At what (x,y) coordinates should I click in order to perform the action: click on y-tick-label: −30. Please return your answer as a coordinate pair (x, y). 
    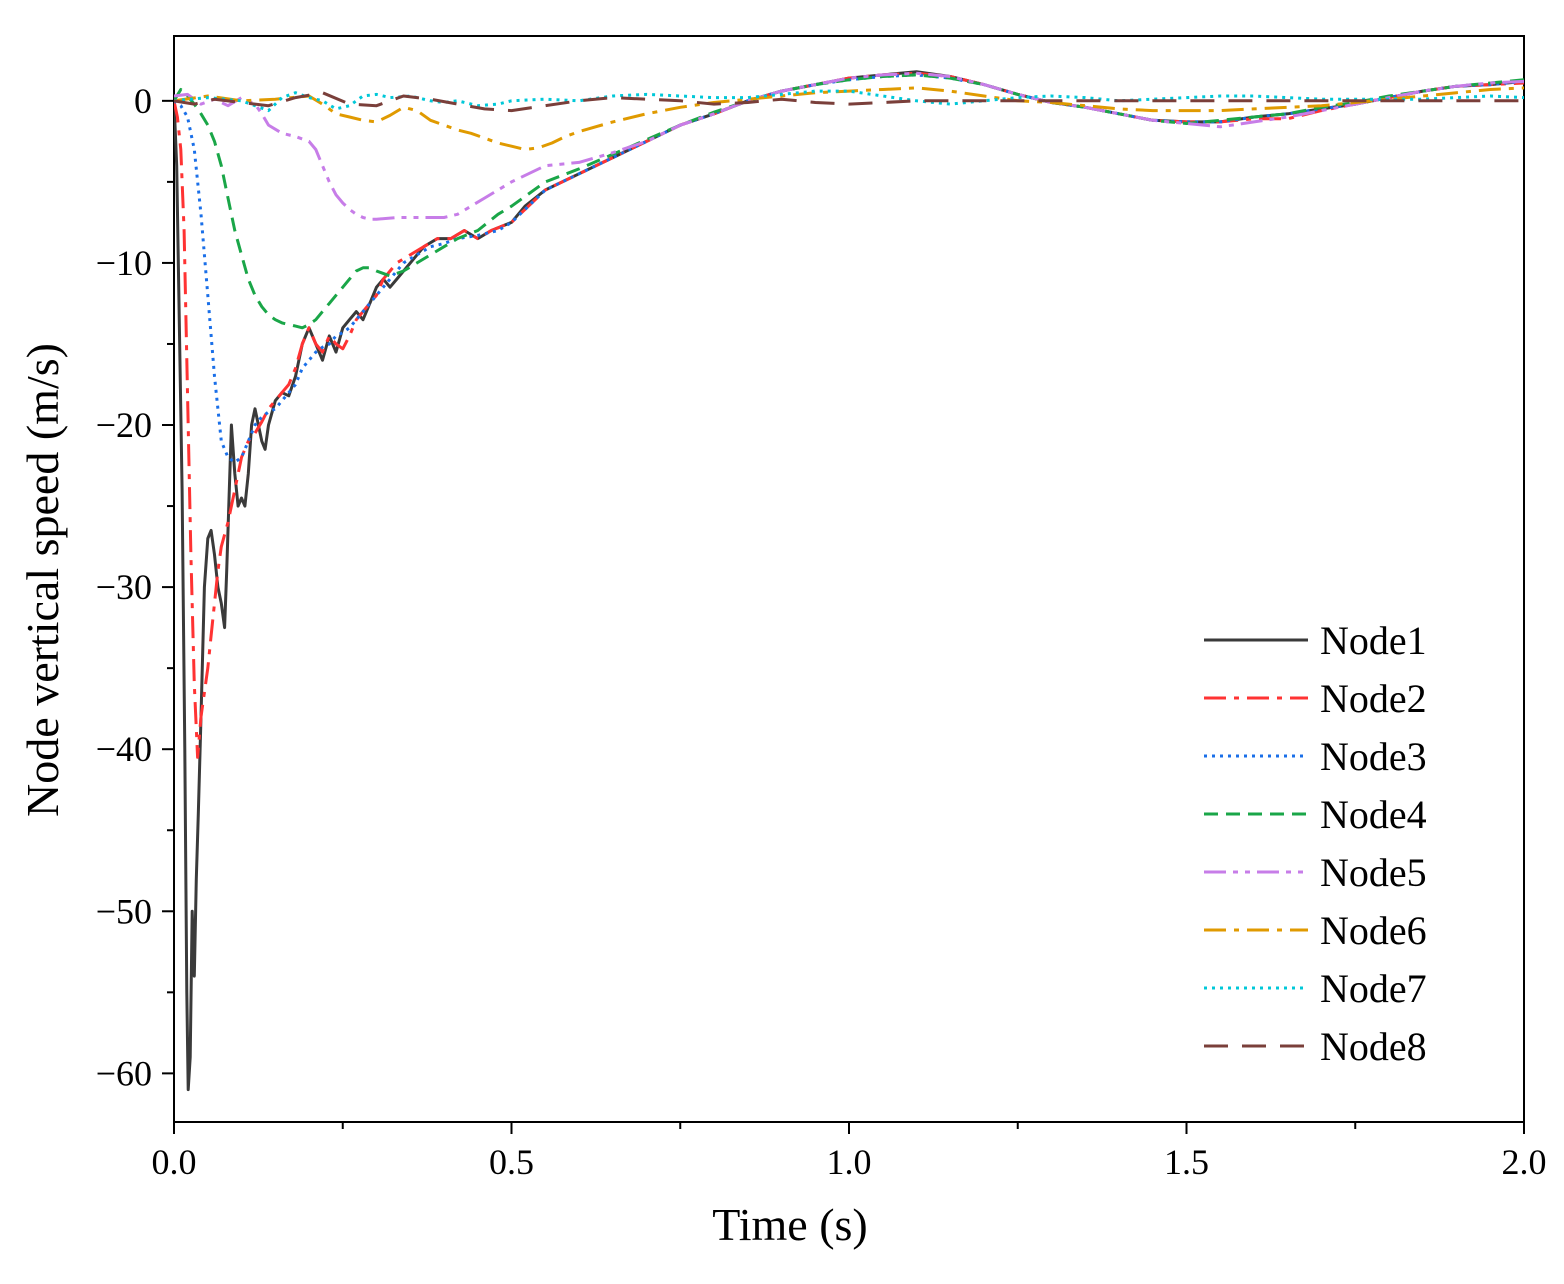
    Looking at the image, I should click on (124, 587).